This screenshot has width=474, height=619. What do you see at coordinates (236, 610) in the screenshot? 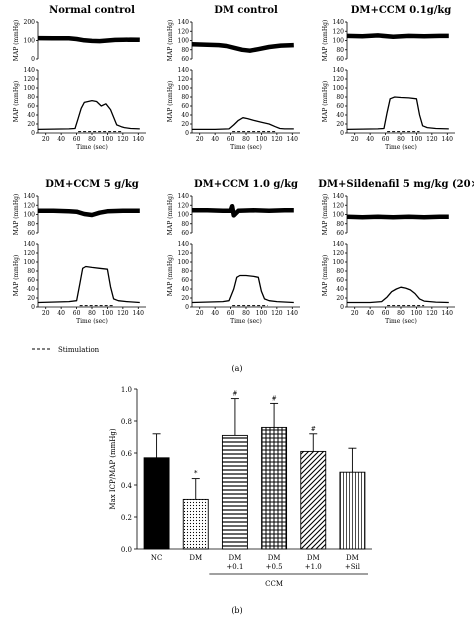
I see `panel-label-b: (b)` at bounding box center [236, 610].